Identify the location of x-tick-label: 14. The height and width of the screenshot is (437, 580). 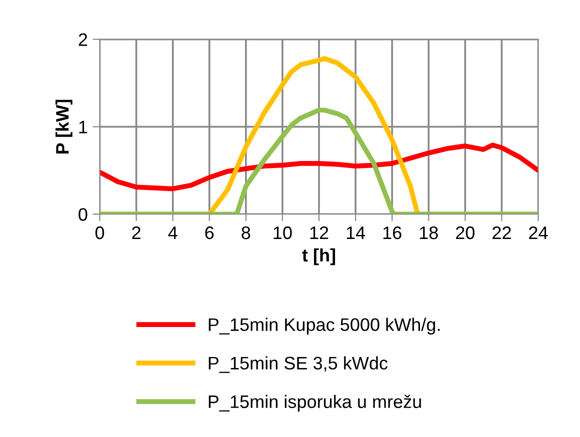
(356, 233).